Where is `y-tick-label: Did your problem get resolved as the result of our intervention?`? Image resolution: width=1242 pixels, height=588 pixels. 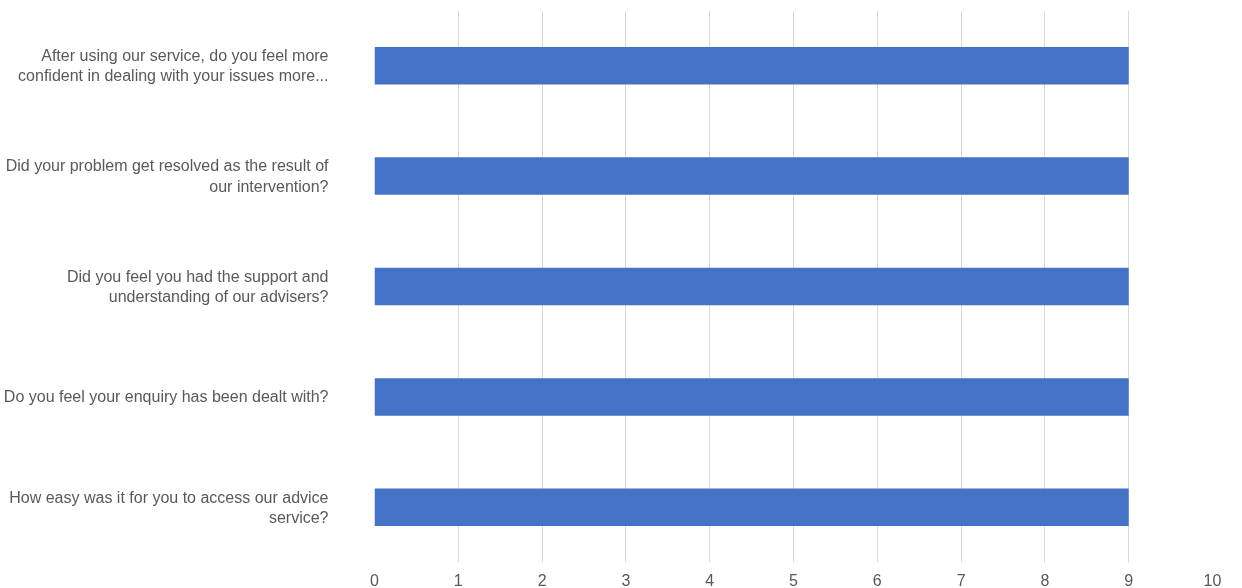 y-tick-label: Did your problem get resolved as the result of our intervention? is located at coordinates (167, 176).